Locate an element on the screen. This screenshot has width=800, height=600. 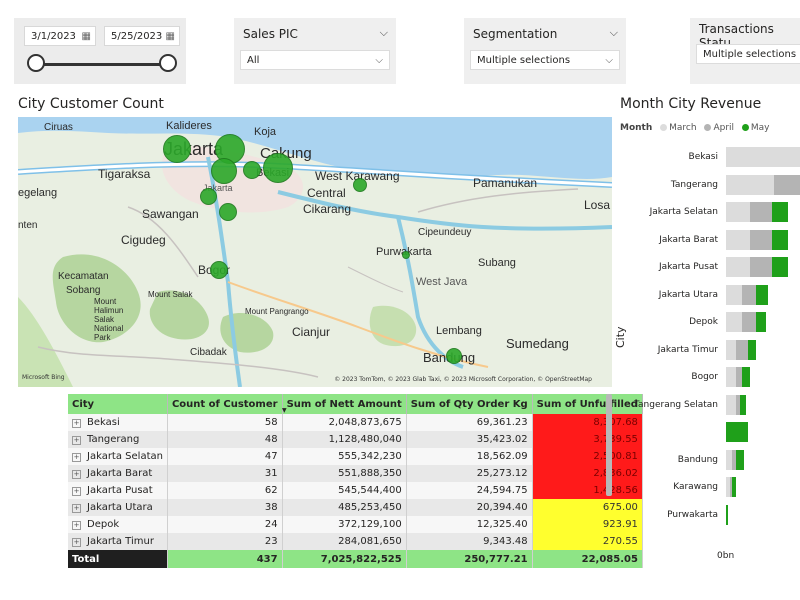
map-provider-label: Microsoft Bing is located at coordinates (43, 377).